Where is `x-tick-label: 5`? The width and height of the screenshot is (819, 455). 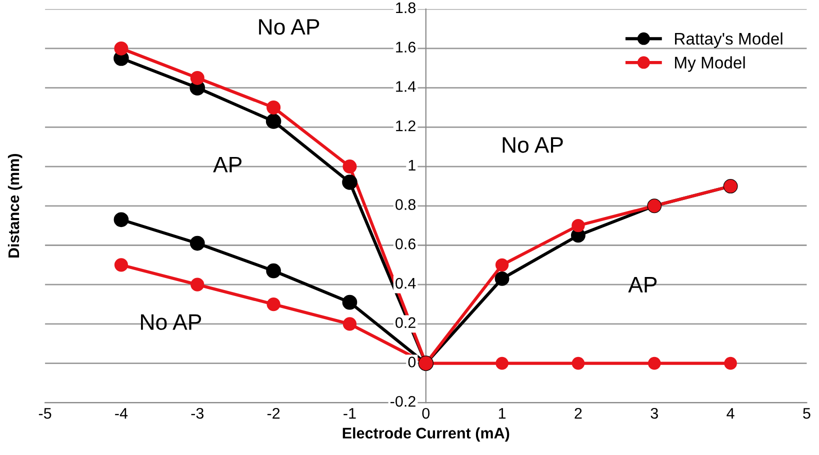 x-tick-label: 5 is located at coordinates (806, 413).